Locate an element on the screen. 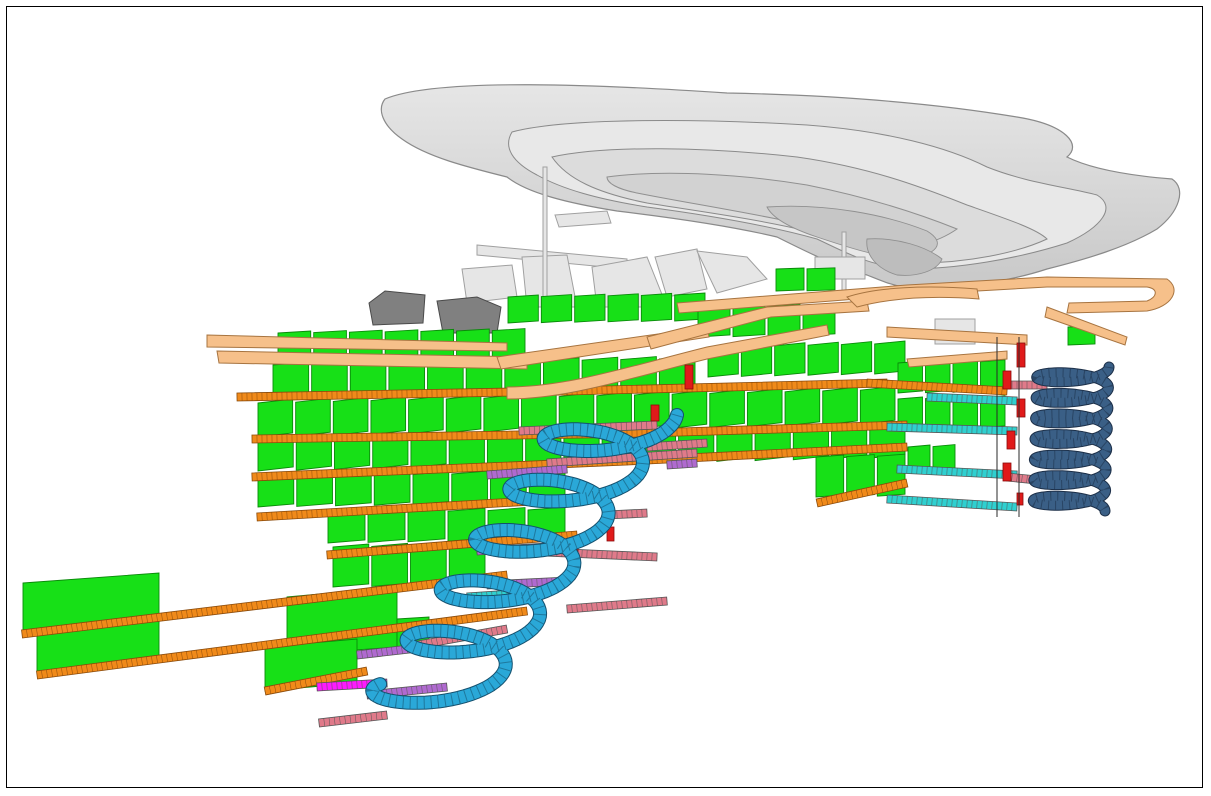 Image resolution: width=1211 pixels, height=796 pixels. decline-ramp is located at coordinates (524, 559).